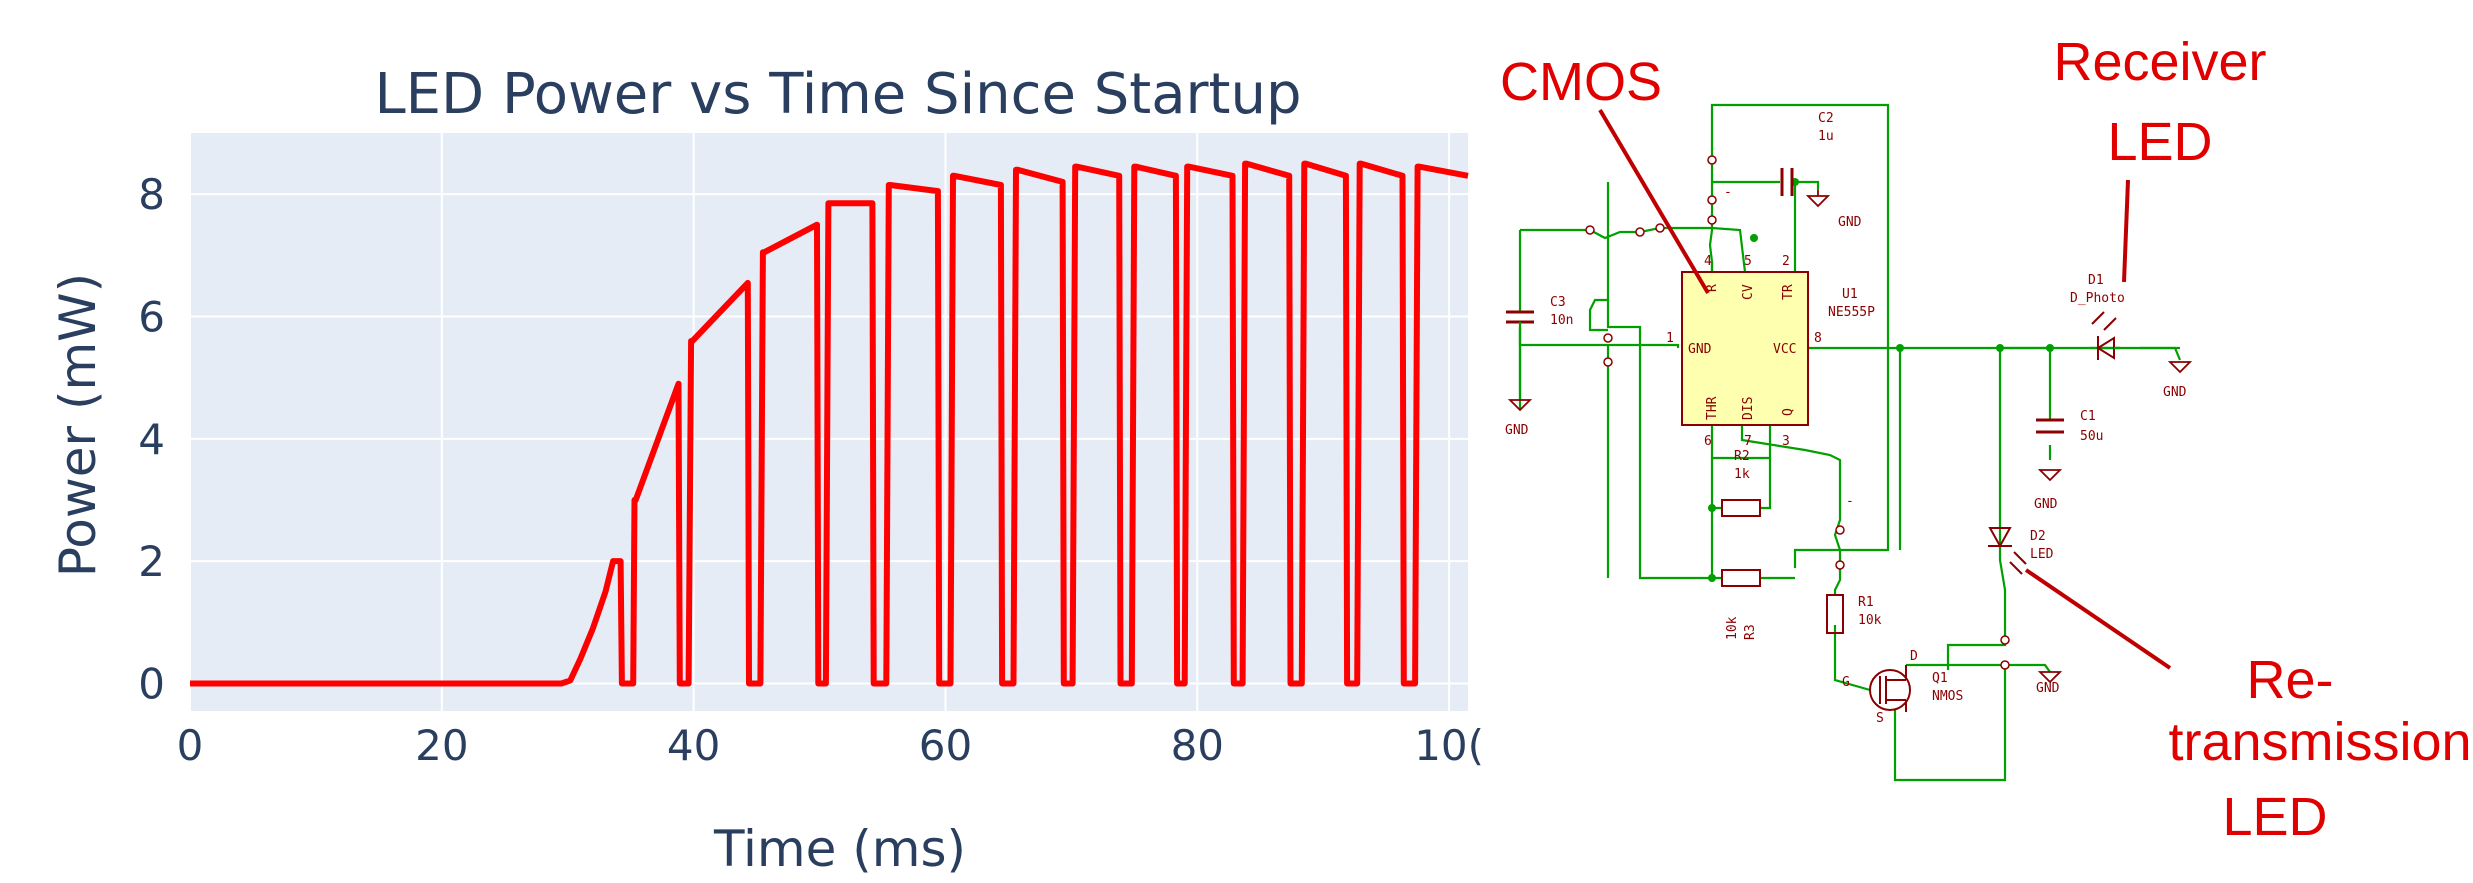  Describe the element at coordinates (2007, 551) in the screenshot. I see `led-d2` at that location.